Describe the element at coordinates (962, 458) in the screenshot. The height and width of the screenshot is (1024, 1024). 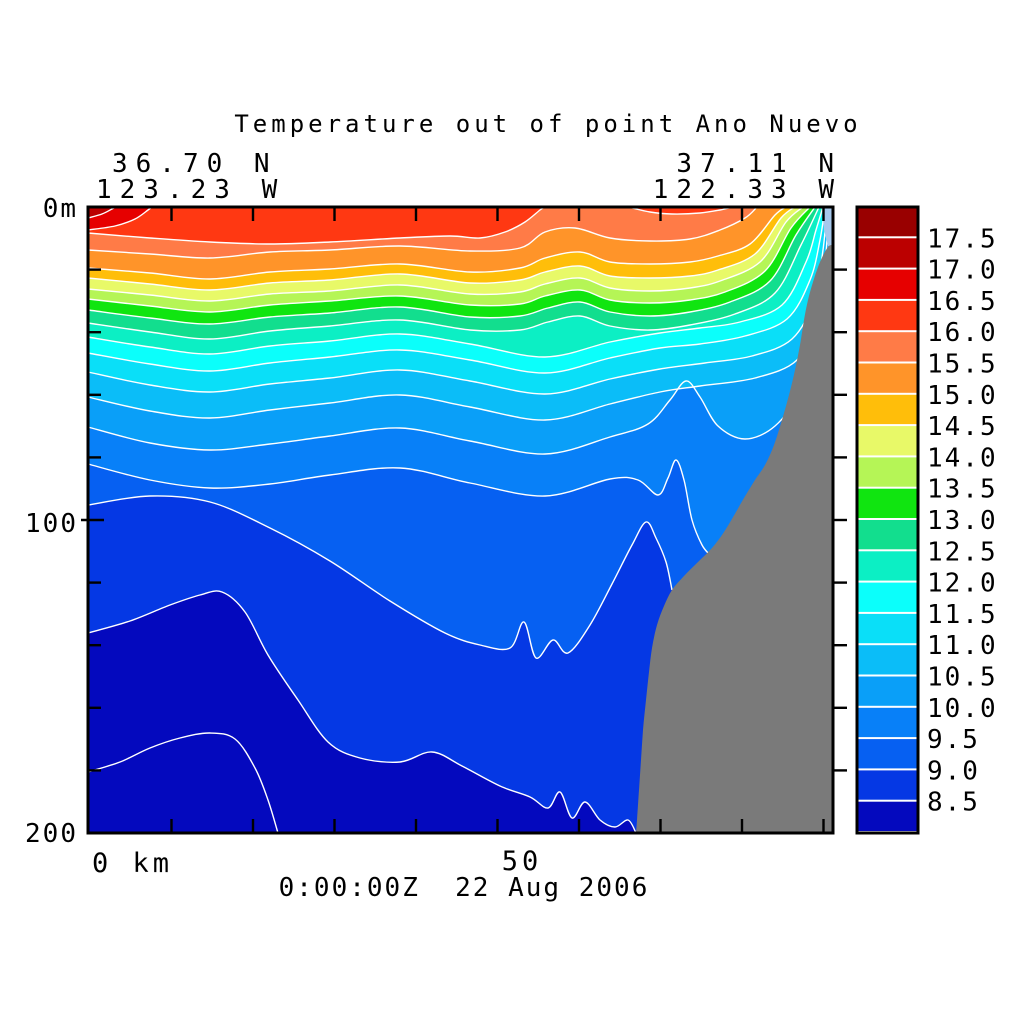
I see `colorbar-label-14.0: 14.0` at that location.